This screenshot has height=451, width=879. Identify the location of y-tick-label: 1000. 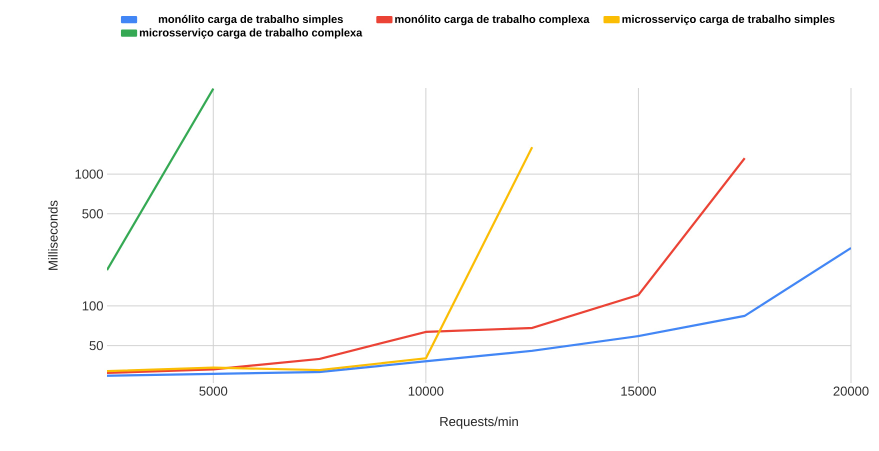
(89, 174).